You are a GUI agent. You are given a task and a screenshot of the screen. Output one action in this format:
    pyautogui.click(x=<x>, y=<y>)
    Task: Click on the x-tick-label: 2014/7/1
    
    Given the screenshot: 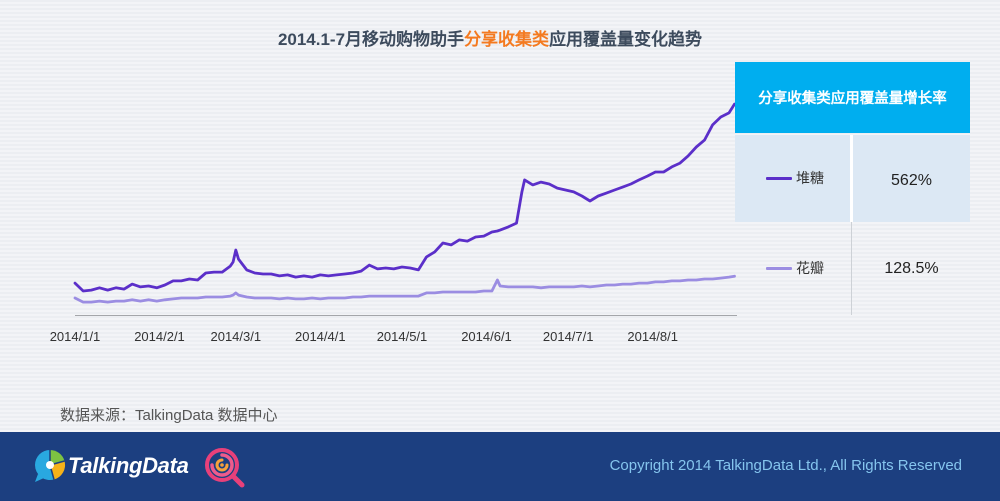 What is the action you would take?
    pyautogui.click(x=568, y=336)
    